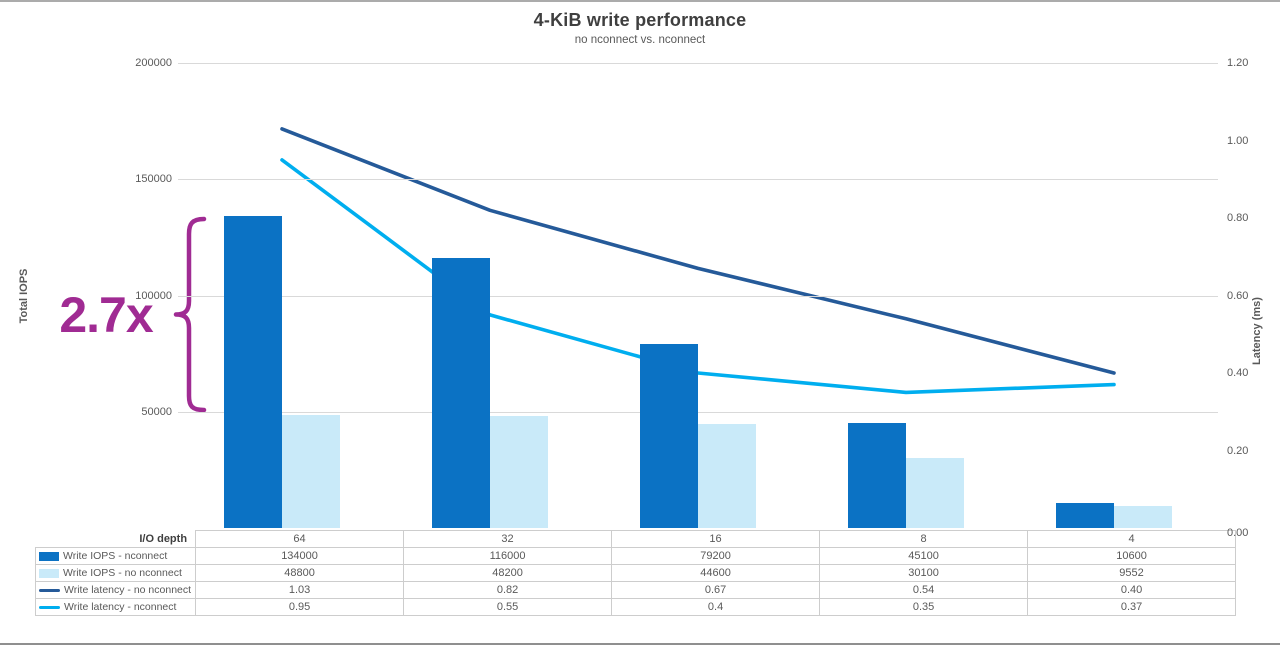 This screenshot has width=1280, height=648. Describe the element at coordinates (1132, 607) in the screenshot. I see `value-cell: 0.37` at that location.